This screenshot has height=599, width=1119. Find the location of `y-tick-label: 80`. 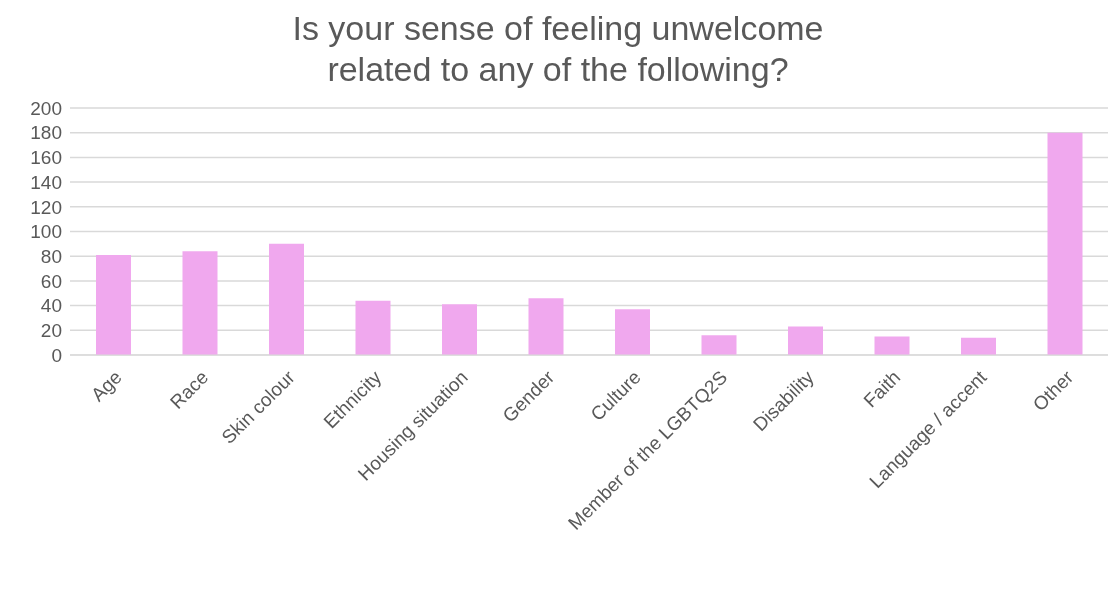

y-tick-label: 80 is located at coordinates (51, 256).